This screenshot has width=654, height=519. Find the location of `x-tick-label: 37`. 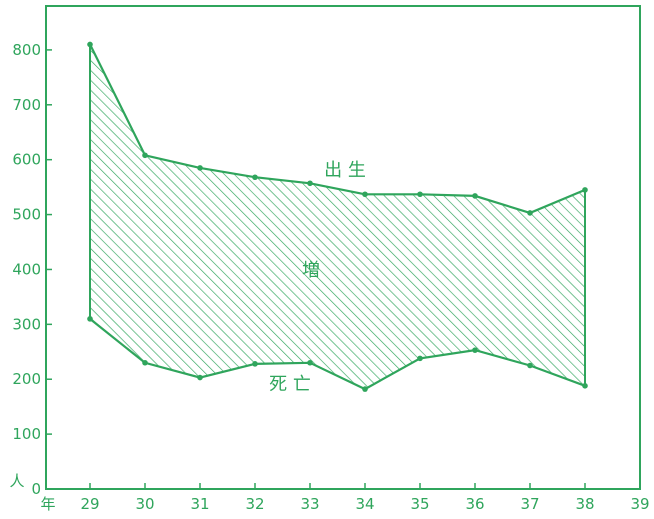

x-tick-label: 37 is located at coordinates (529, 504).